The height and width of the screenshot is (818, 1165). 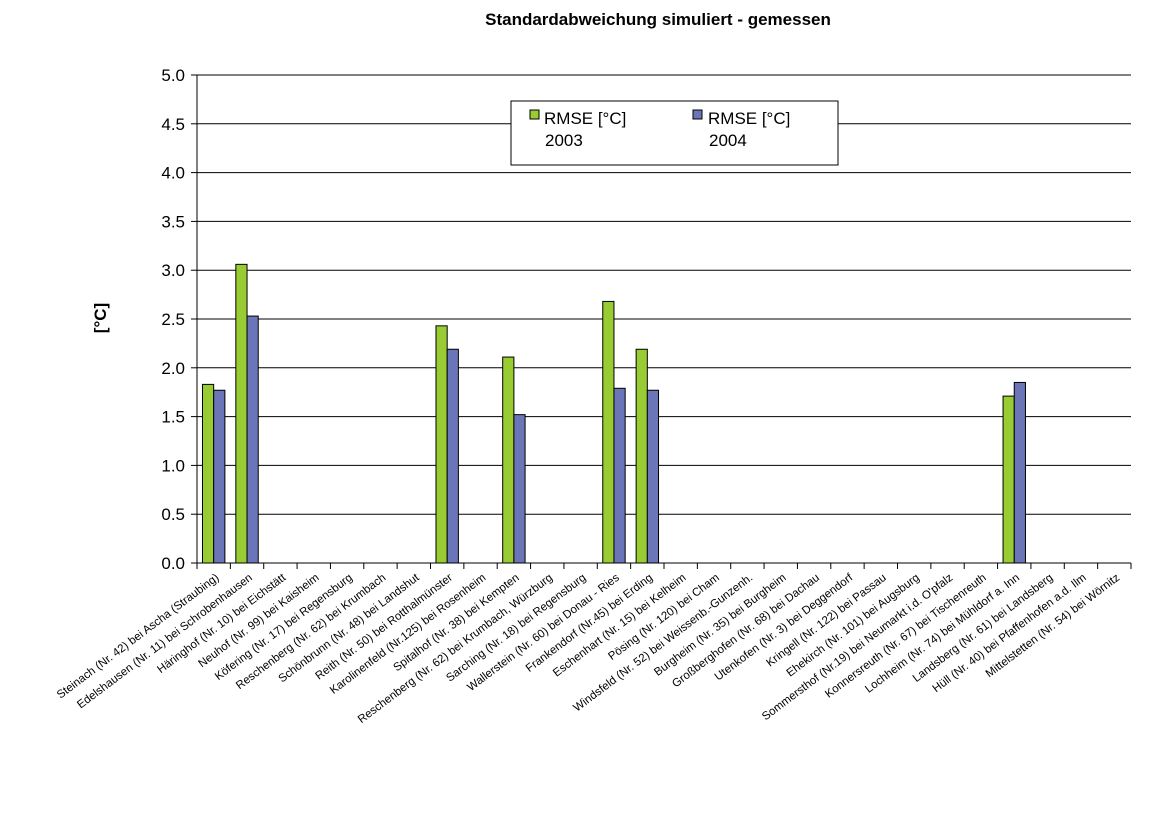 I want to click on y-tick-label: 4.0, so click(x=173, y=173).